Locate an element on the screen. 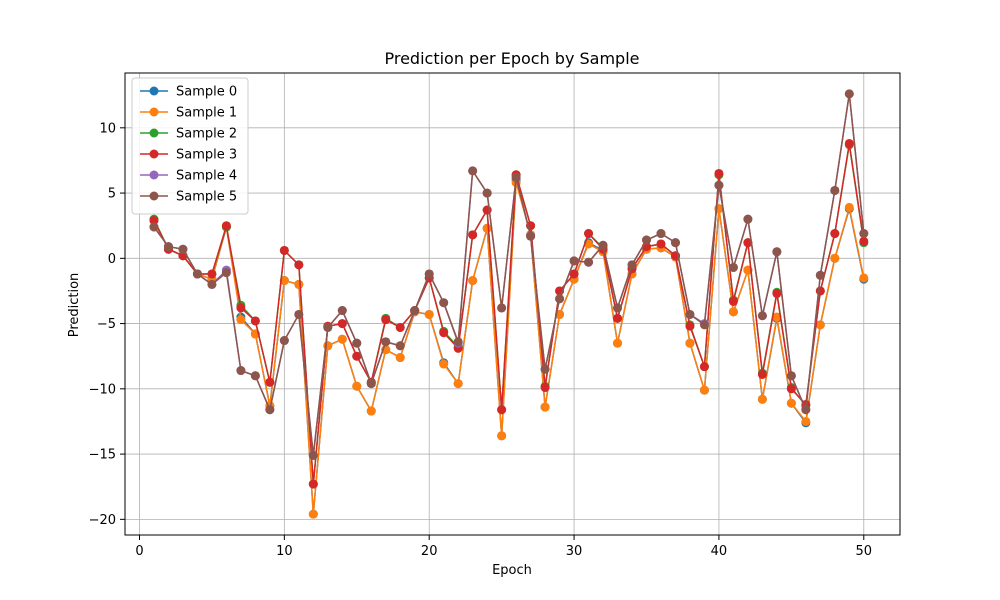  x-axis-label: Epoch is located at coordinates (512, 570).